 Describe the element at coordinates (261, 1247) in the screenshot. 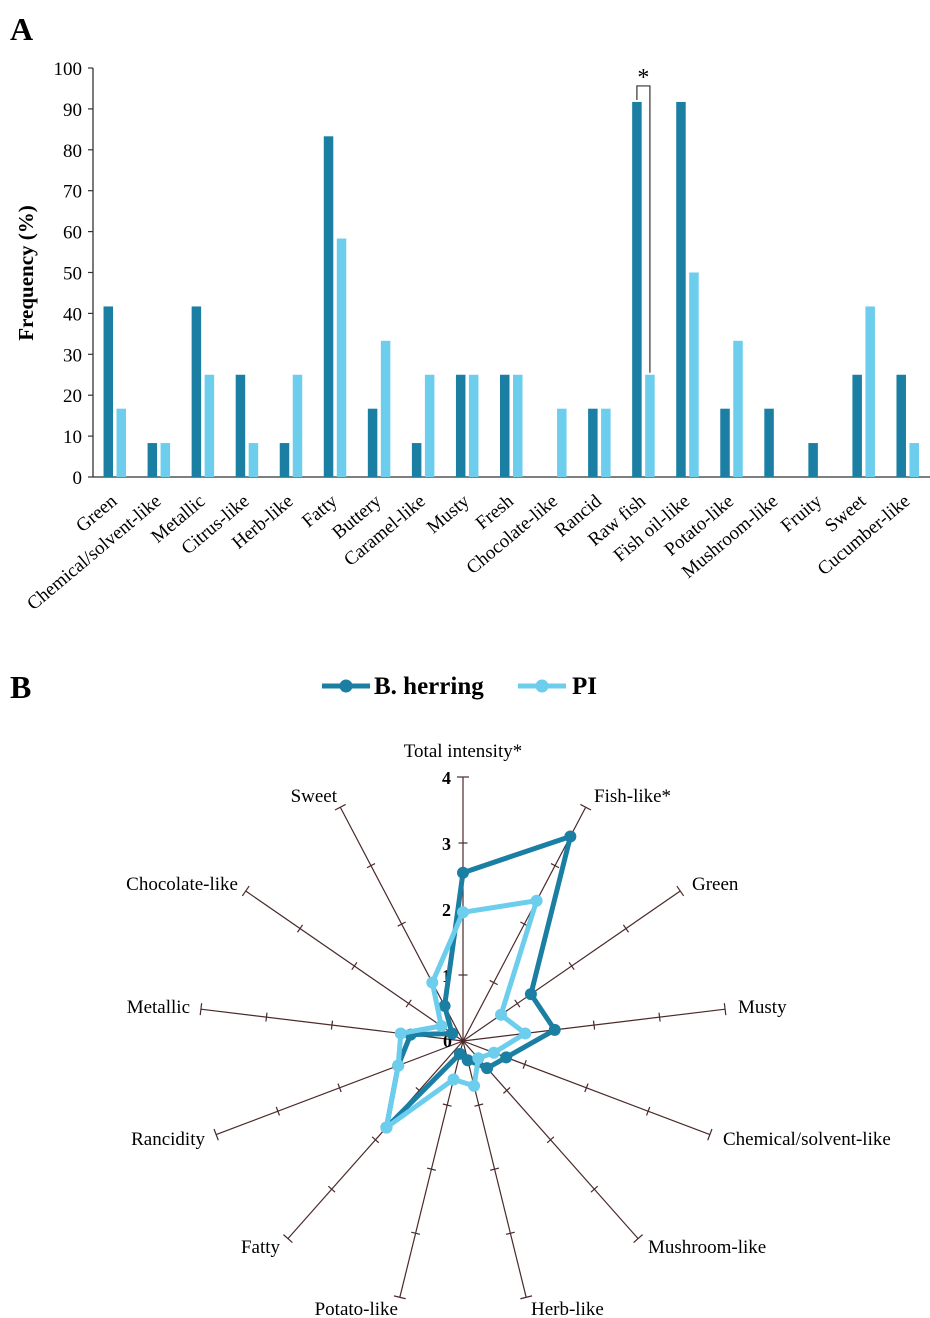

I see `radar-axis-label-fatty: Fatty` at that location.